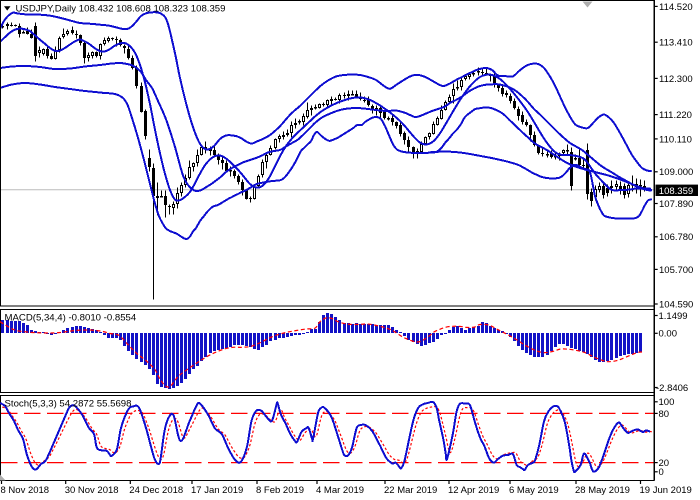  Describe the element at coordinates (676, 237) in the screenshot. I see `svg-text: 106.780` at that location.